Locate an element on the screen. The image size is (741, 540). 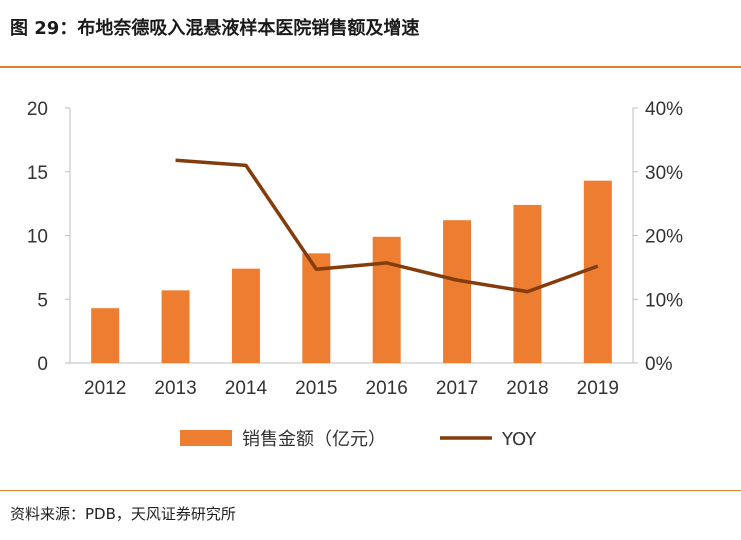
bar-2013 is located at coordinates (175, 326).